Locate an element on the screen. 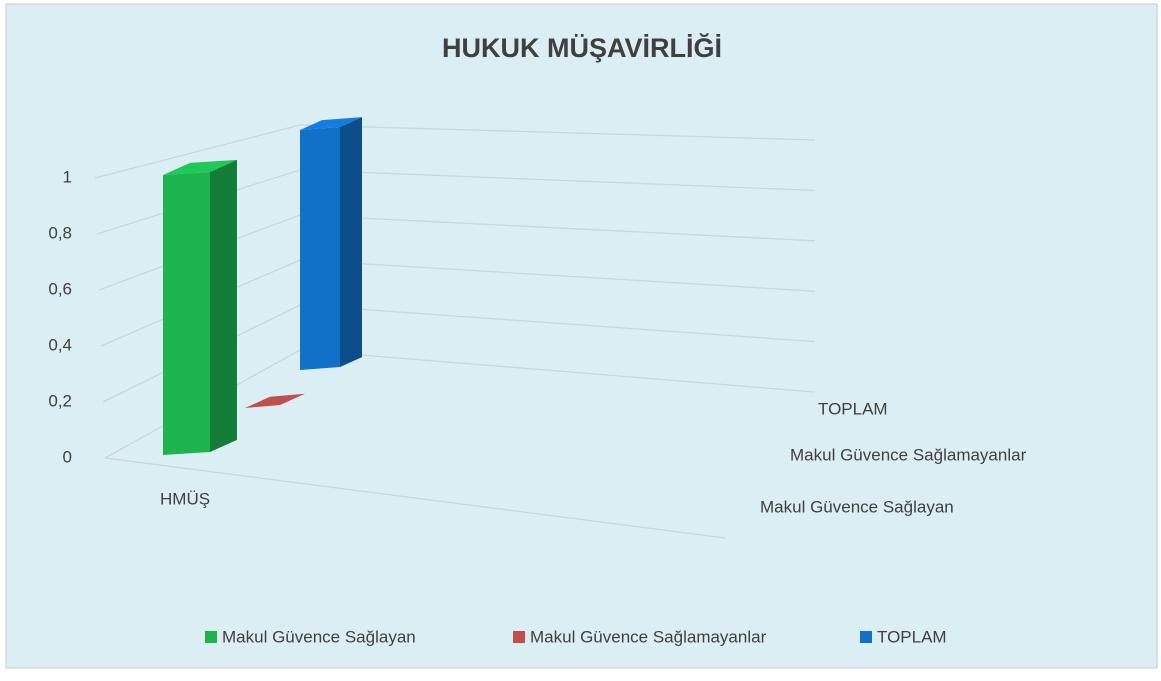 Image resolution: width=1161 pixels, height=681 pixels. legend-label: Makul Güvence Sağlamayanlar is located at coordinates (648, 636).